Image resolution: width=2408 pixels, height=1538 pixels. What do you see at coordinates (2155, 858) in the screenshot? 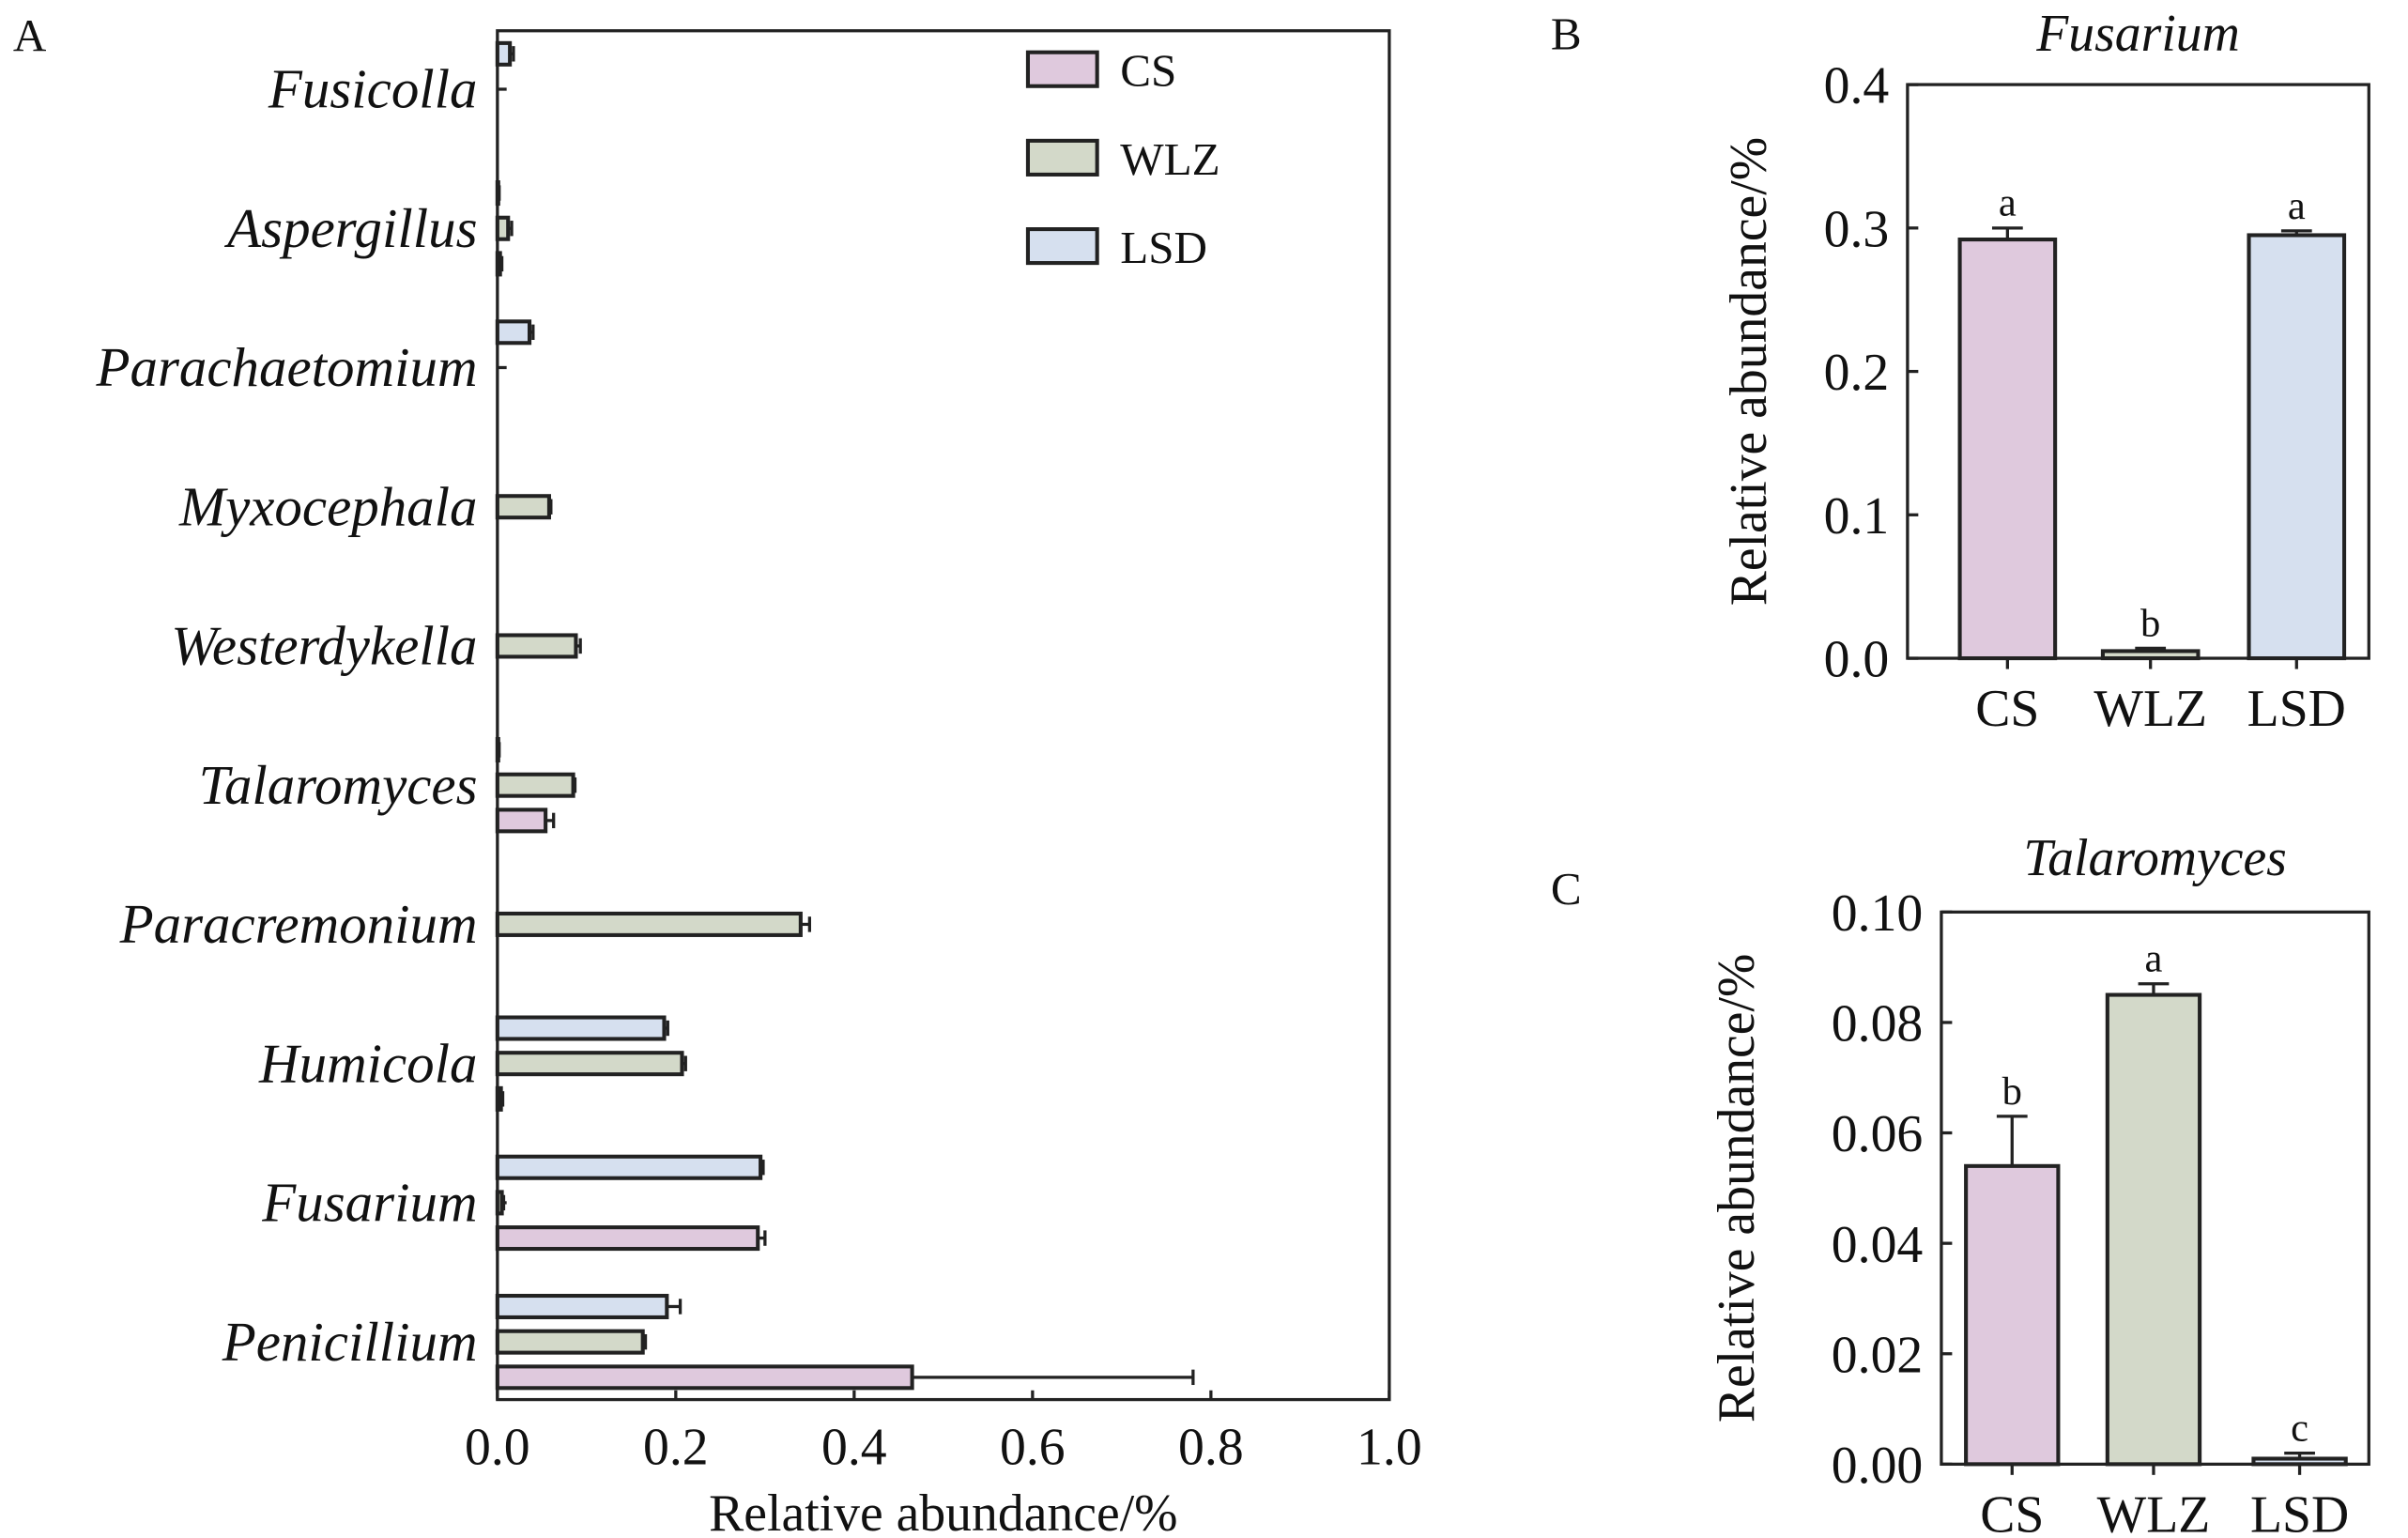
I see `panel-title: Talaromyces` at bounding box center [2155, 858].